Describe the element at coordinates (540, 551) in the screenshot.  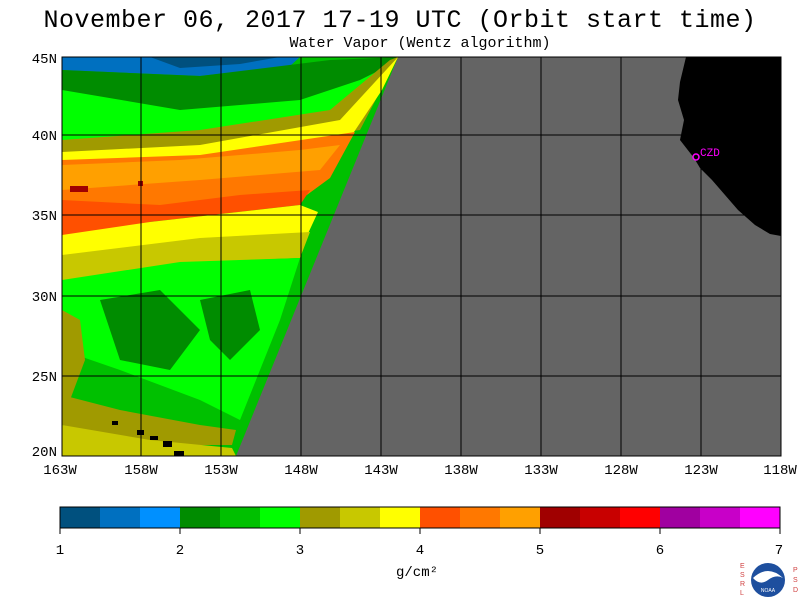
I see `colorbar-tick-label: 5` at that location.